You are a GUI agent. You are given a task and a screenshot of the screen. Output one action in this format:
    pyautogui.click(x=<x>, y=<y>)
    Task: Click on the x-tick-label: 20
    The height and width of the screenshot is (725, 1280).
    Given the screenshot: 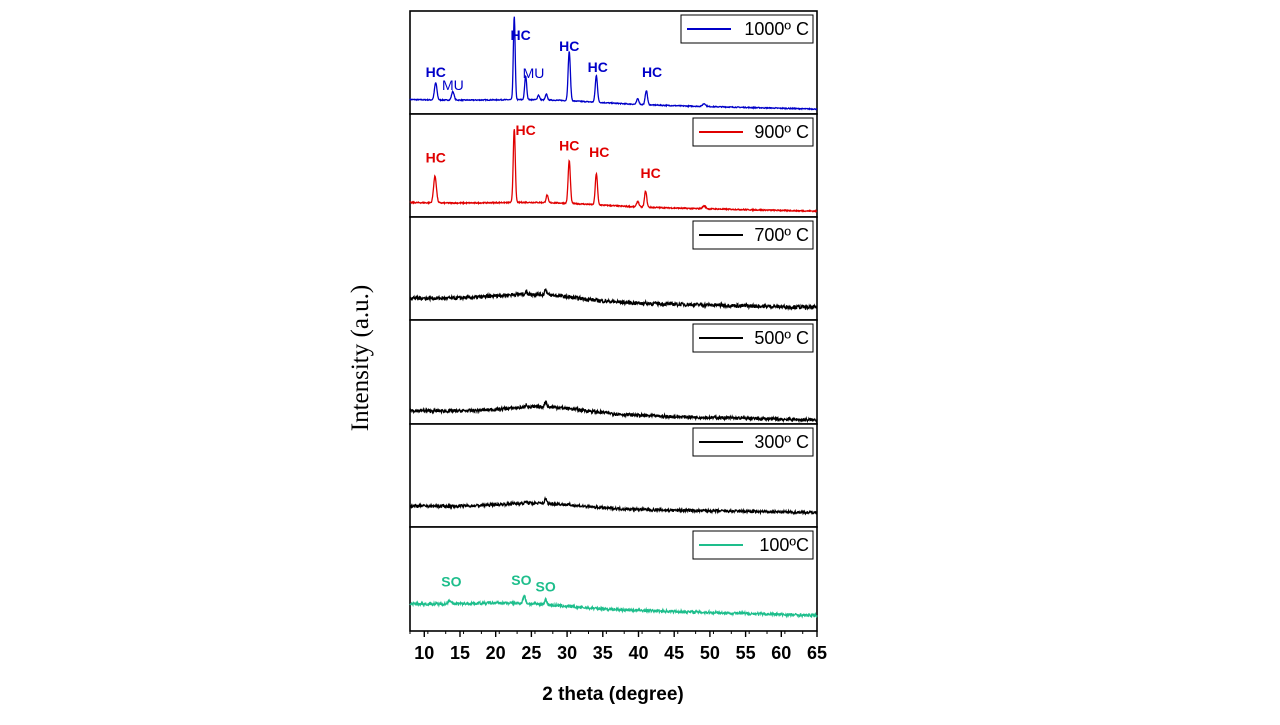 What is the action you would take?
    pyautogui.click(x=496, y=653)
    